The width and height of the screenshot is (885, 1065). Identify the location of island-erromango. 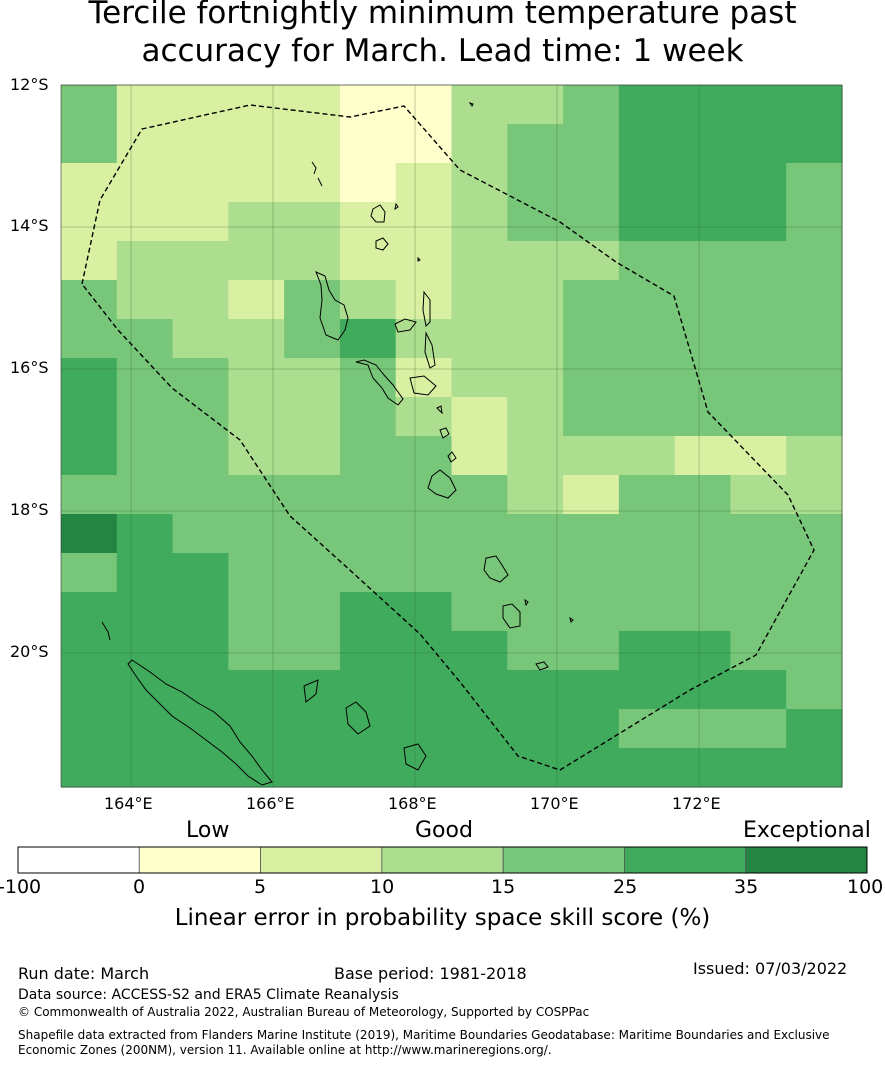
(496, 569).